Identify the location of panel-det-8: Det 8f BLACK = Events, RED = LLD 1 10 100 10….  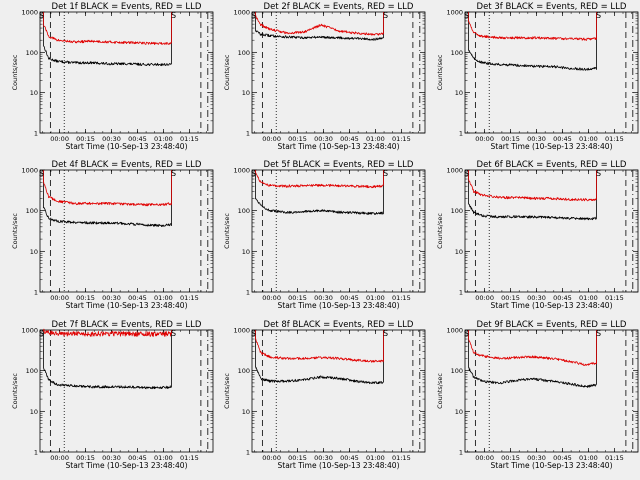
(324, 395).